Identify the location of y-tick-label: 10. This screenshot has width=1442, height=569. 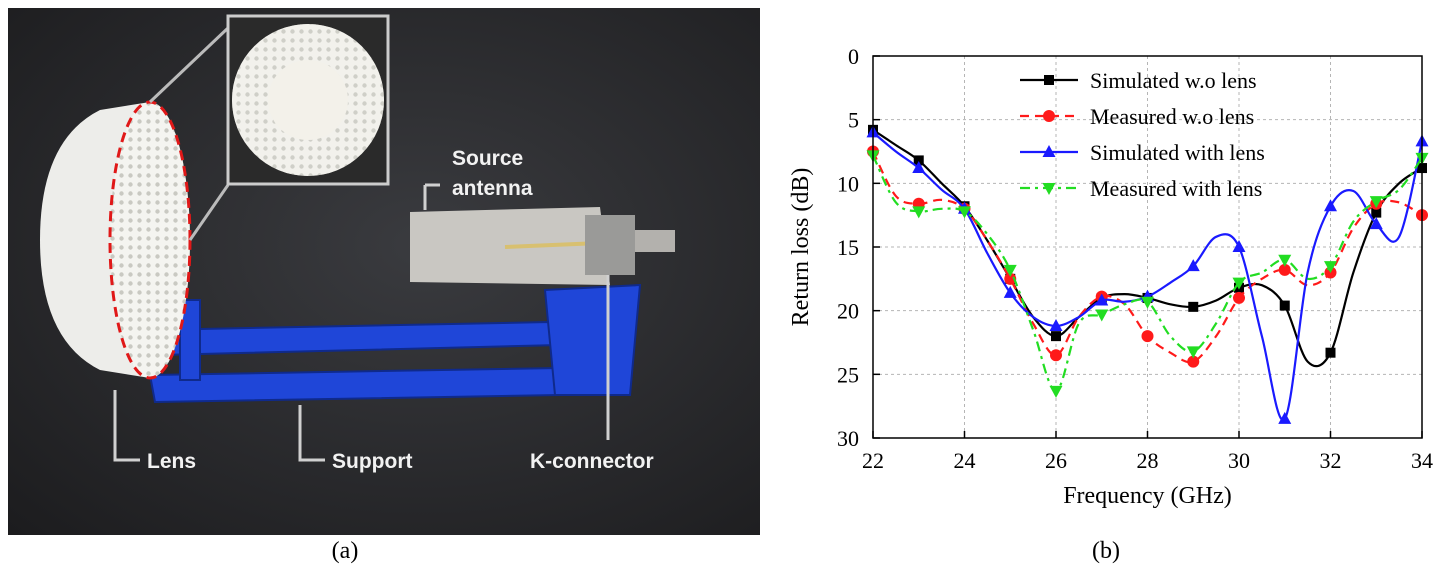
(848, 183).